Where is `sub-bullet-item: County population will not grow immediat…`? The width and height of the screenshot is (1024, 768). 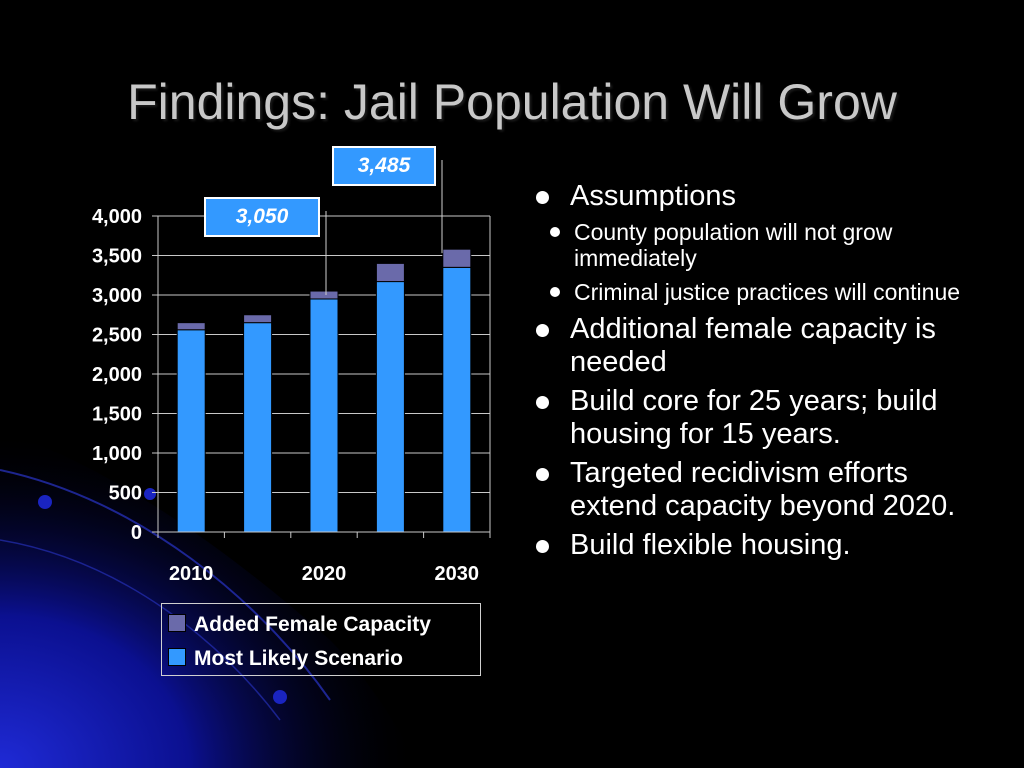
sub-bullet-item: County population will not grow immediat… is located at coordinates (765, 245).